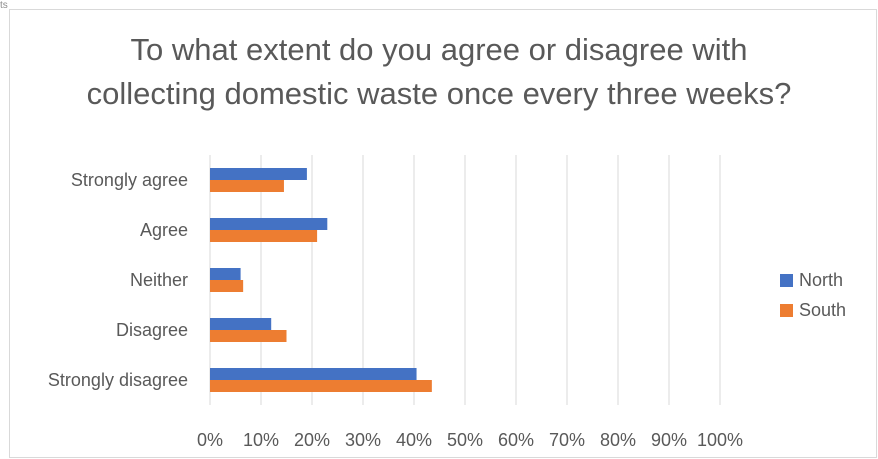 Image resolution: width=878 pixels, height=459 pixels. Describe the element at coordinates (414, 440) in the screenshot. I see `x-tick-label: 40%` at that location.